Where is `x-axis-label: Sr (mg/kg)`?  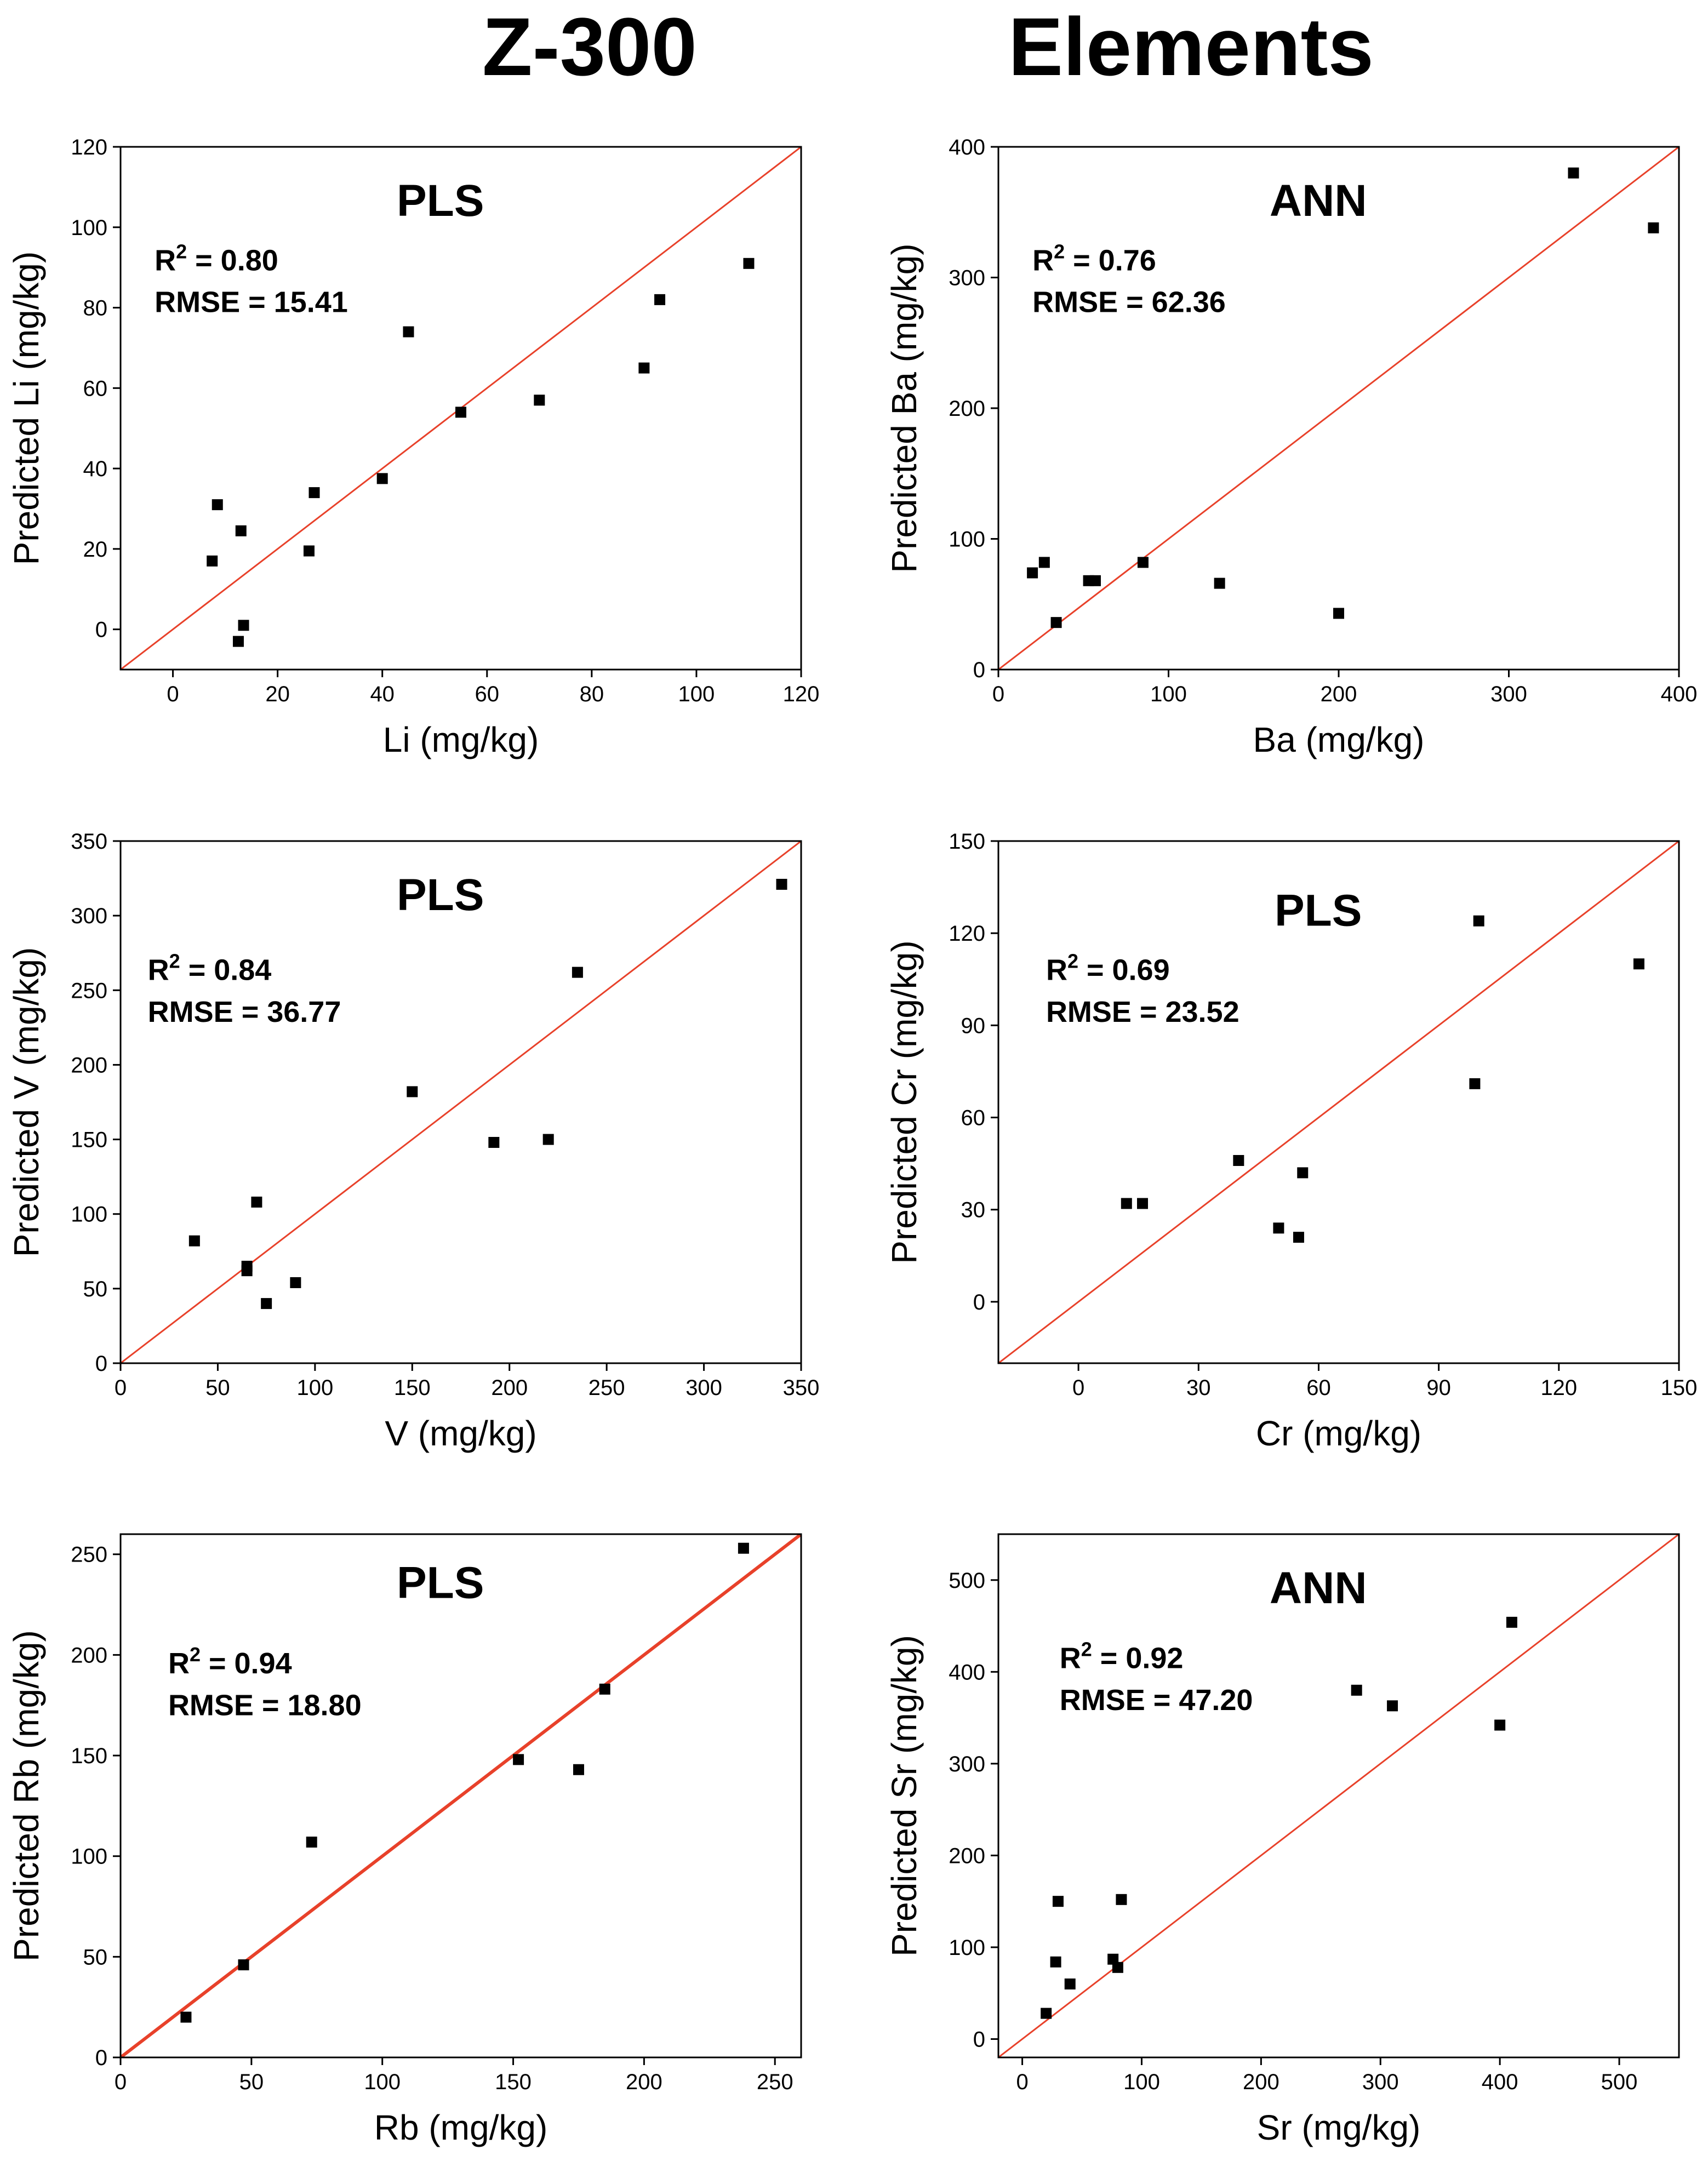
x-axis-label: Sr (mg/kg) is located at coordinates (1339, 2127).